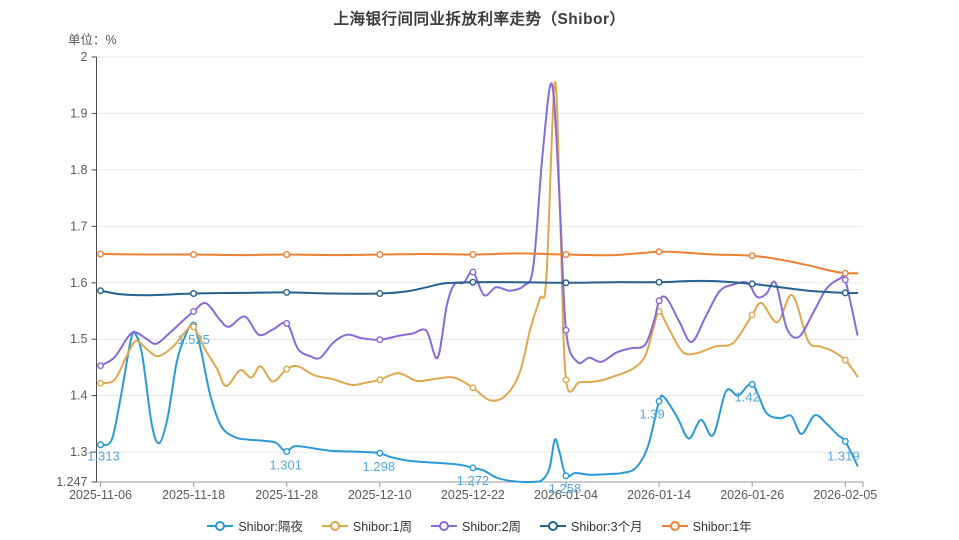 The image size is (959, 540). Describe the element at coordinates (103, 456) in the screenshot. I see `point-value-label: 1.313` at that location.